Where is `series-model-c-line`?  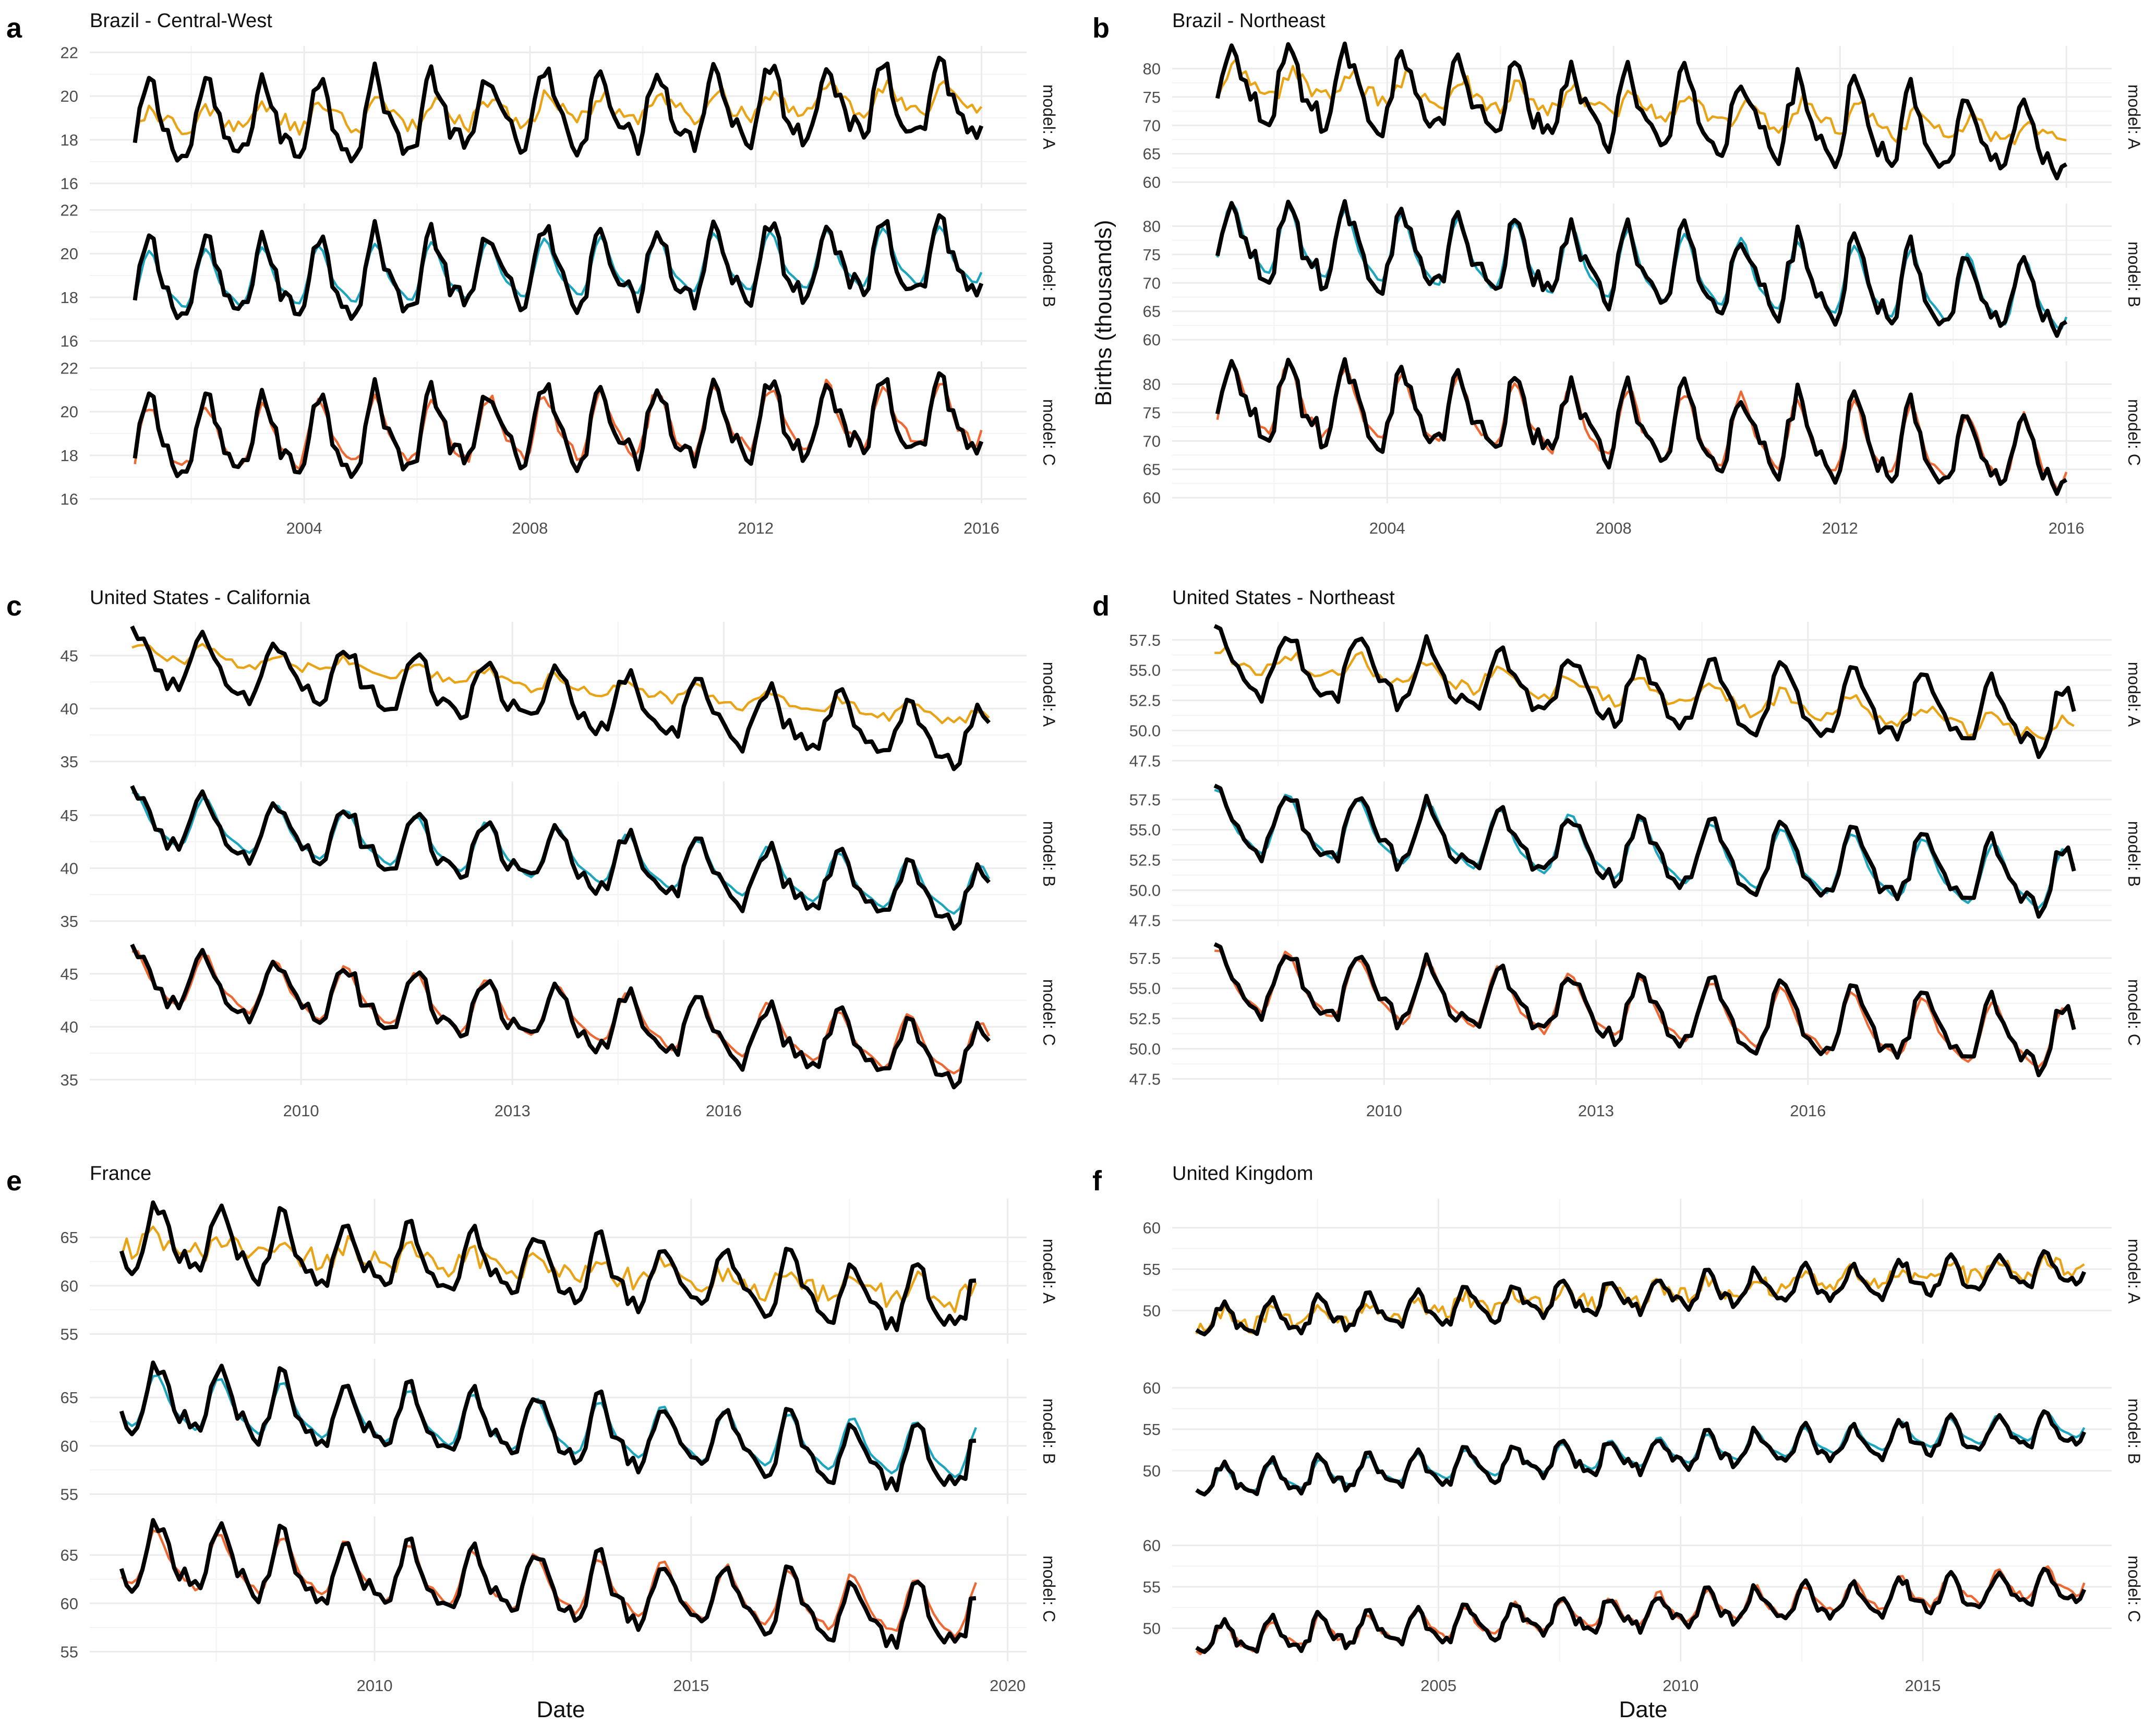 series-model-c-line is located at coordinates (1641, 1610).